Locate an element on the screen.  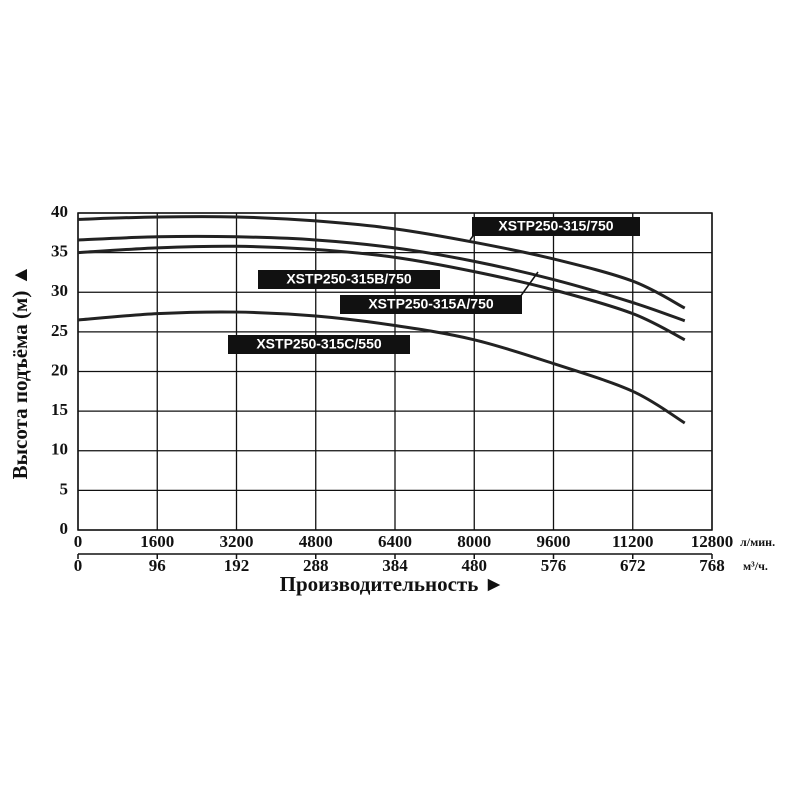
curve-label: XSTP250-315C/550 is located at coordinates (319, 344).